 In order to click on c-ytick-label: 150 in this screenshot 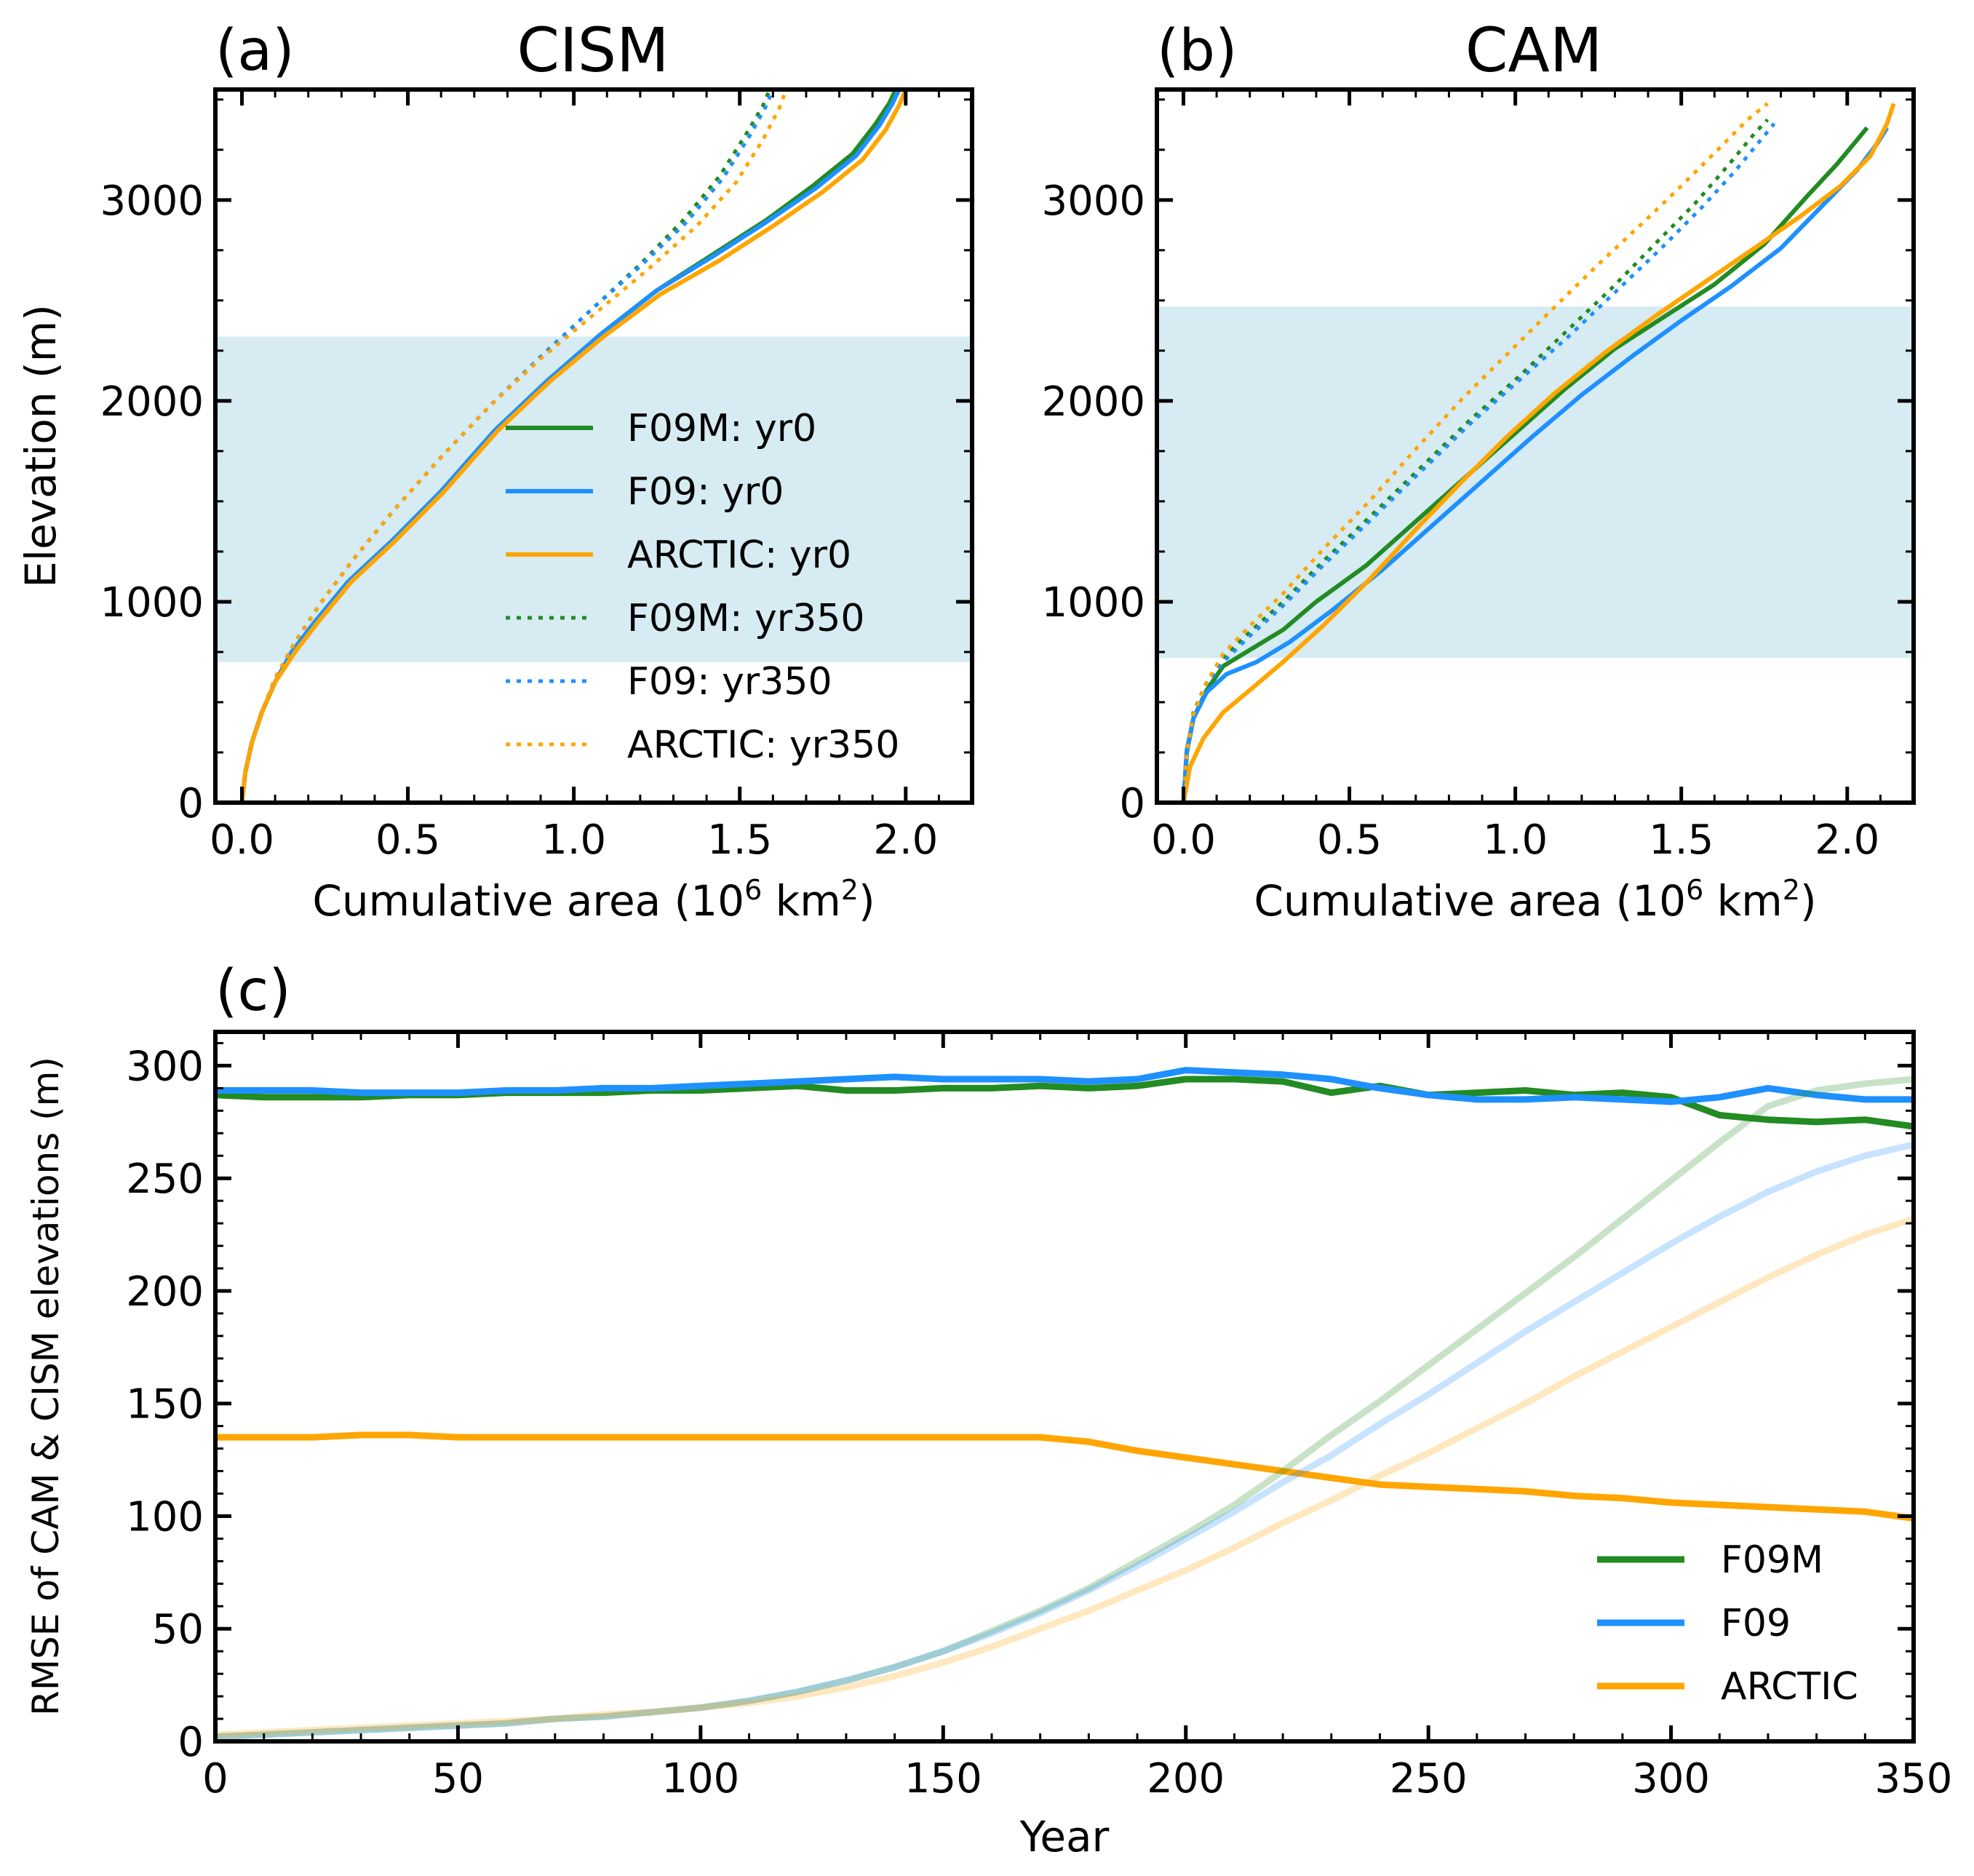, I will do `click(165, 1404)`.